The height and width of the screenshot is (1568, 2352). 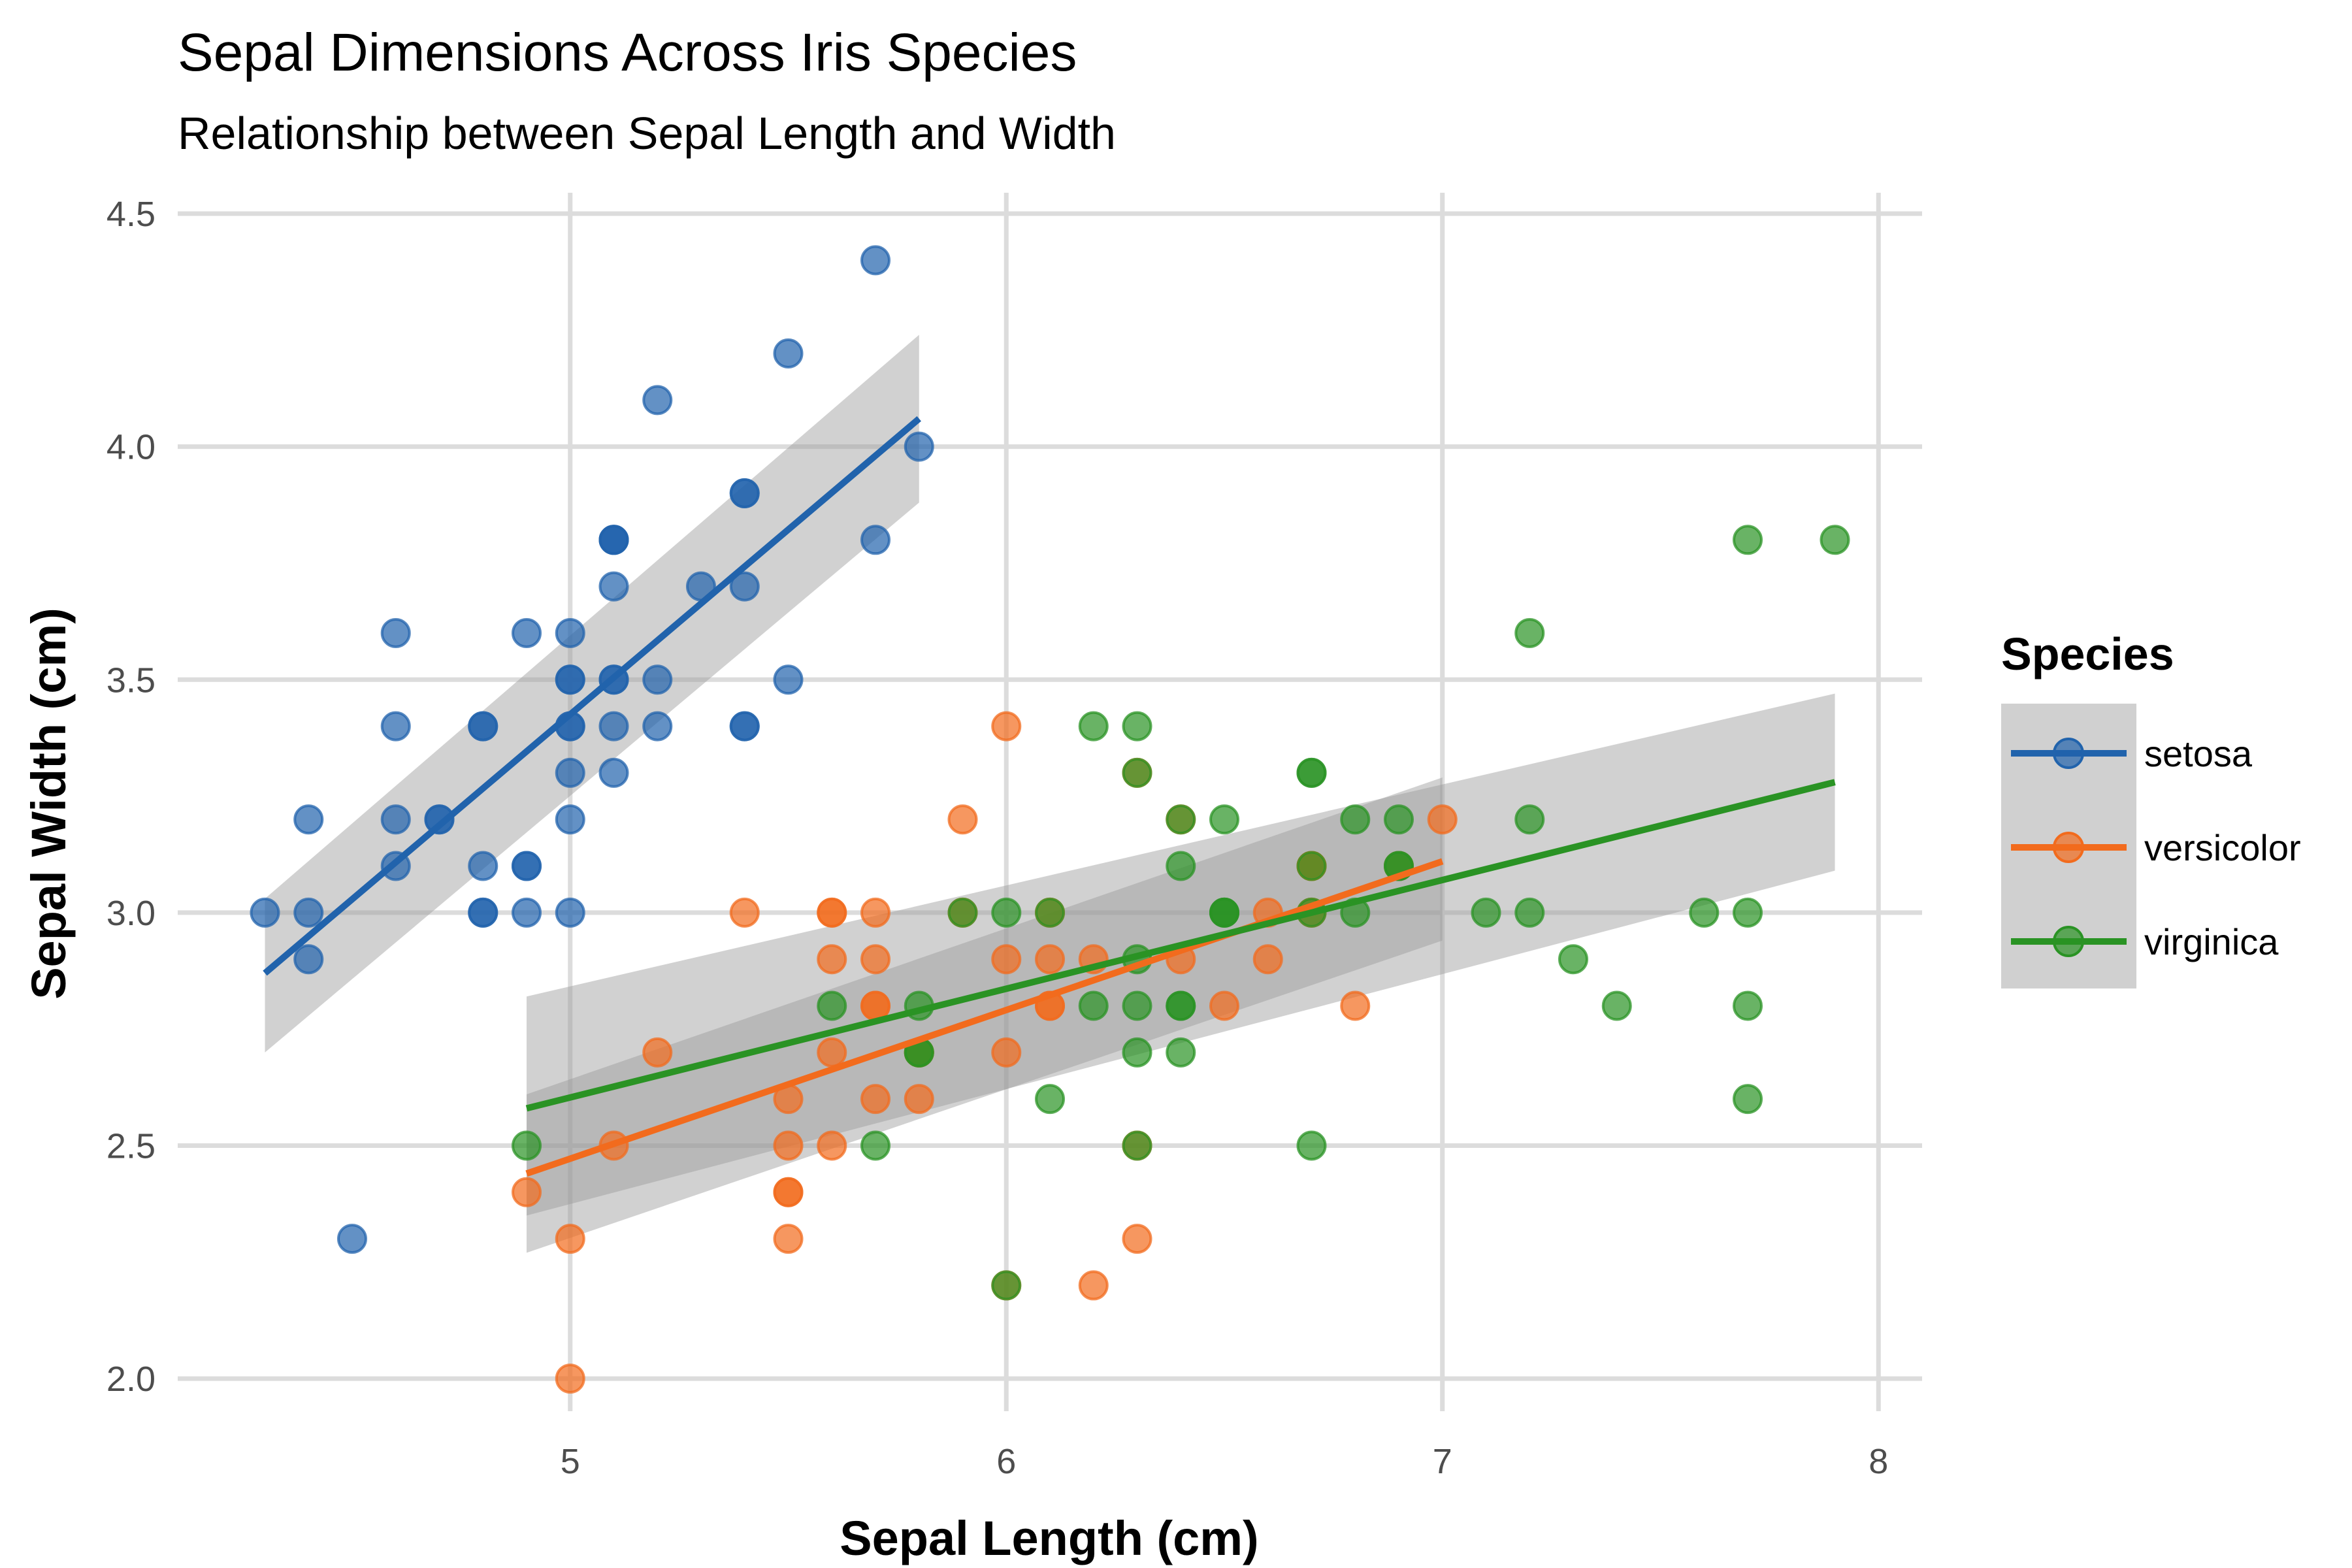 What do you see at coordinates (130, 680) in the screenshot?
I see `y-tick-label: 3.5` at bounding box center [130, 680].